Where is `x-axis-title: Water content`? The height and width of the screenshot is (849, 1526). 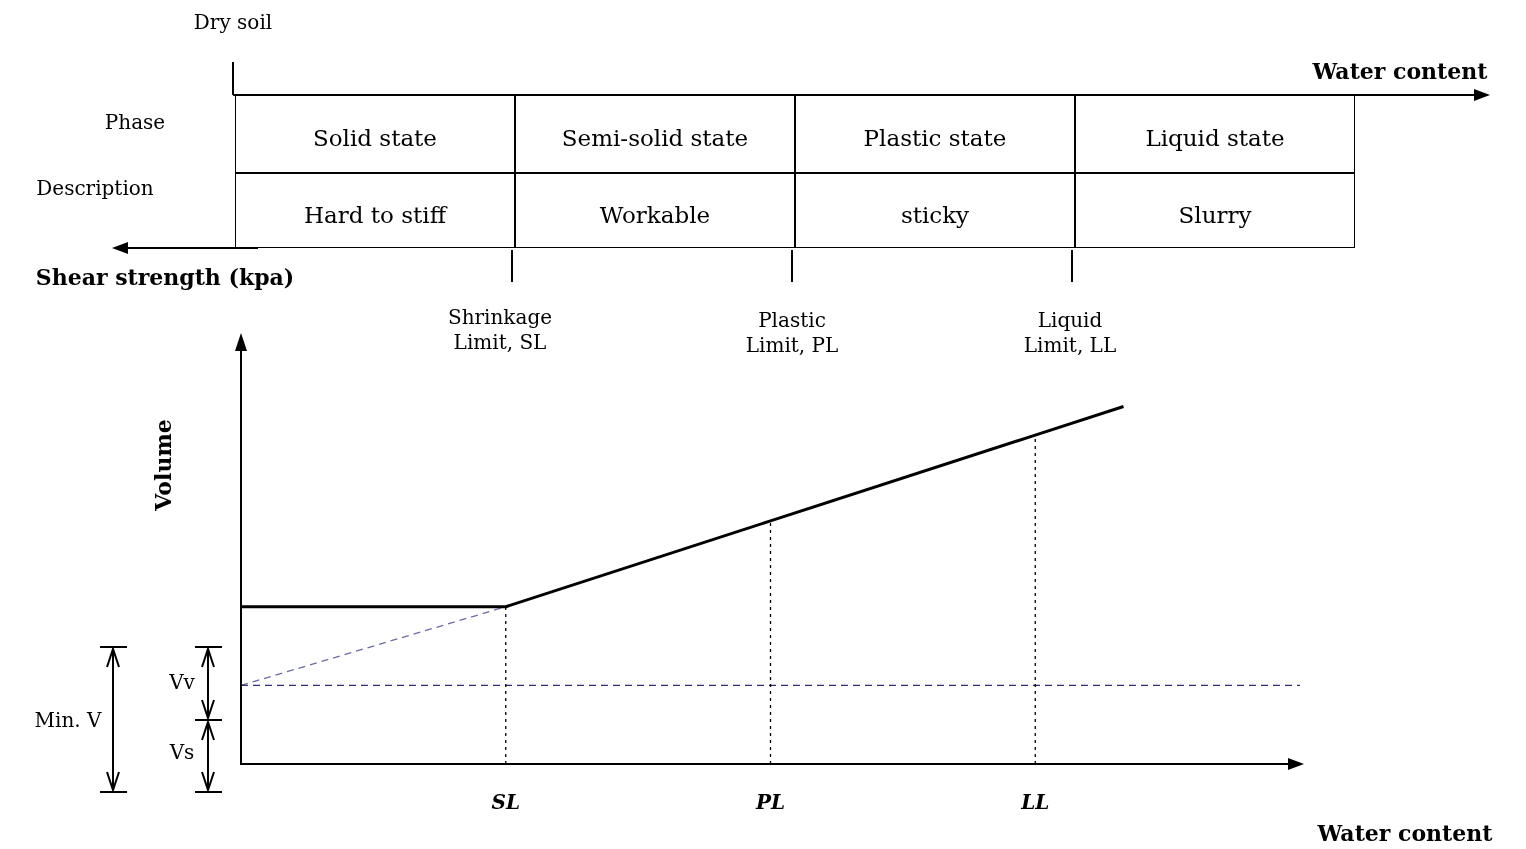
x-axis-title: Water content is located at coordinates (1405, 833).